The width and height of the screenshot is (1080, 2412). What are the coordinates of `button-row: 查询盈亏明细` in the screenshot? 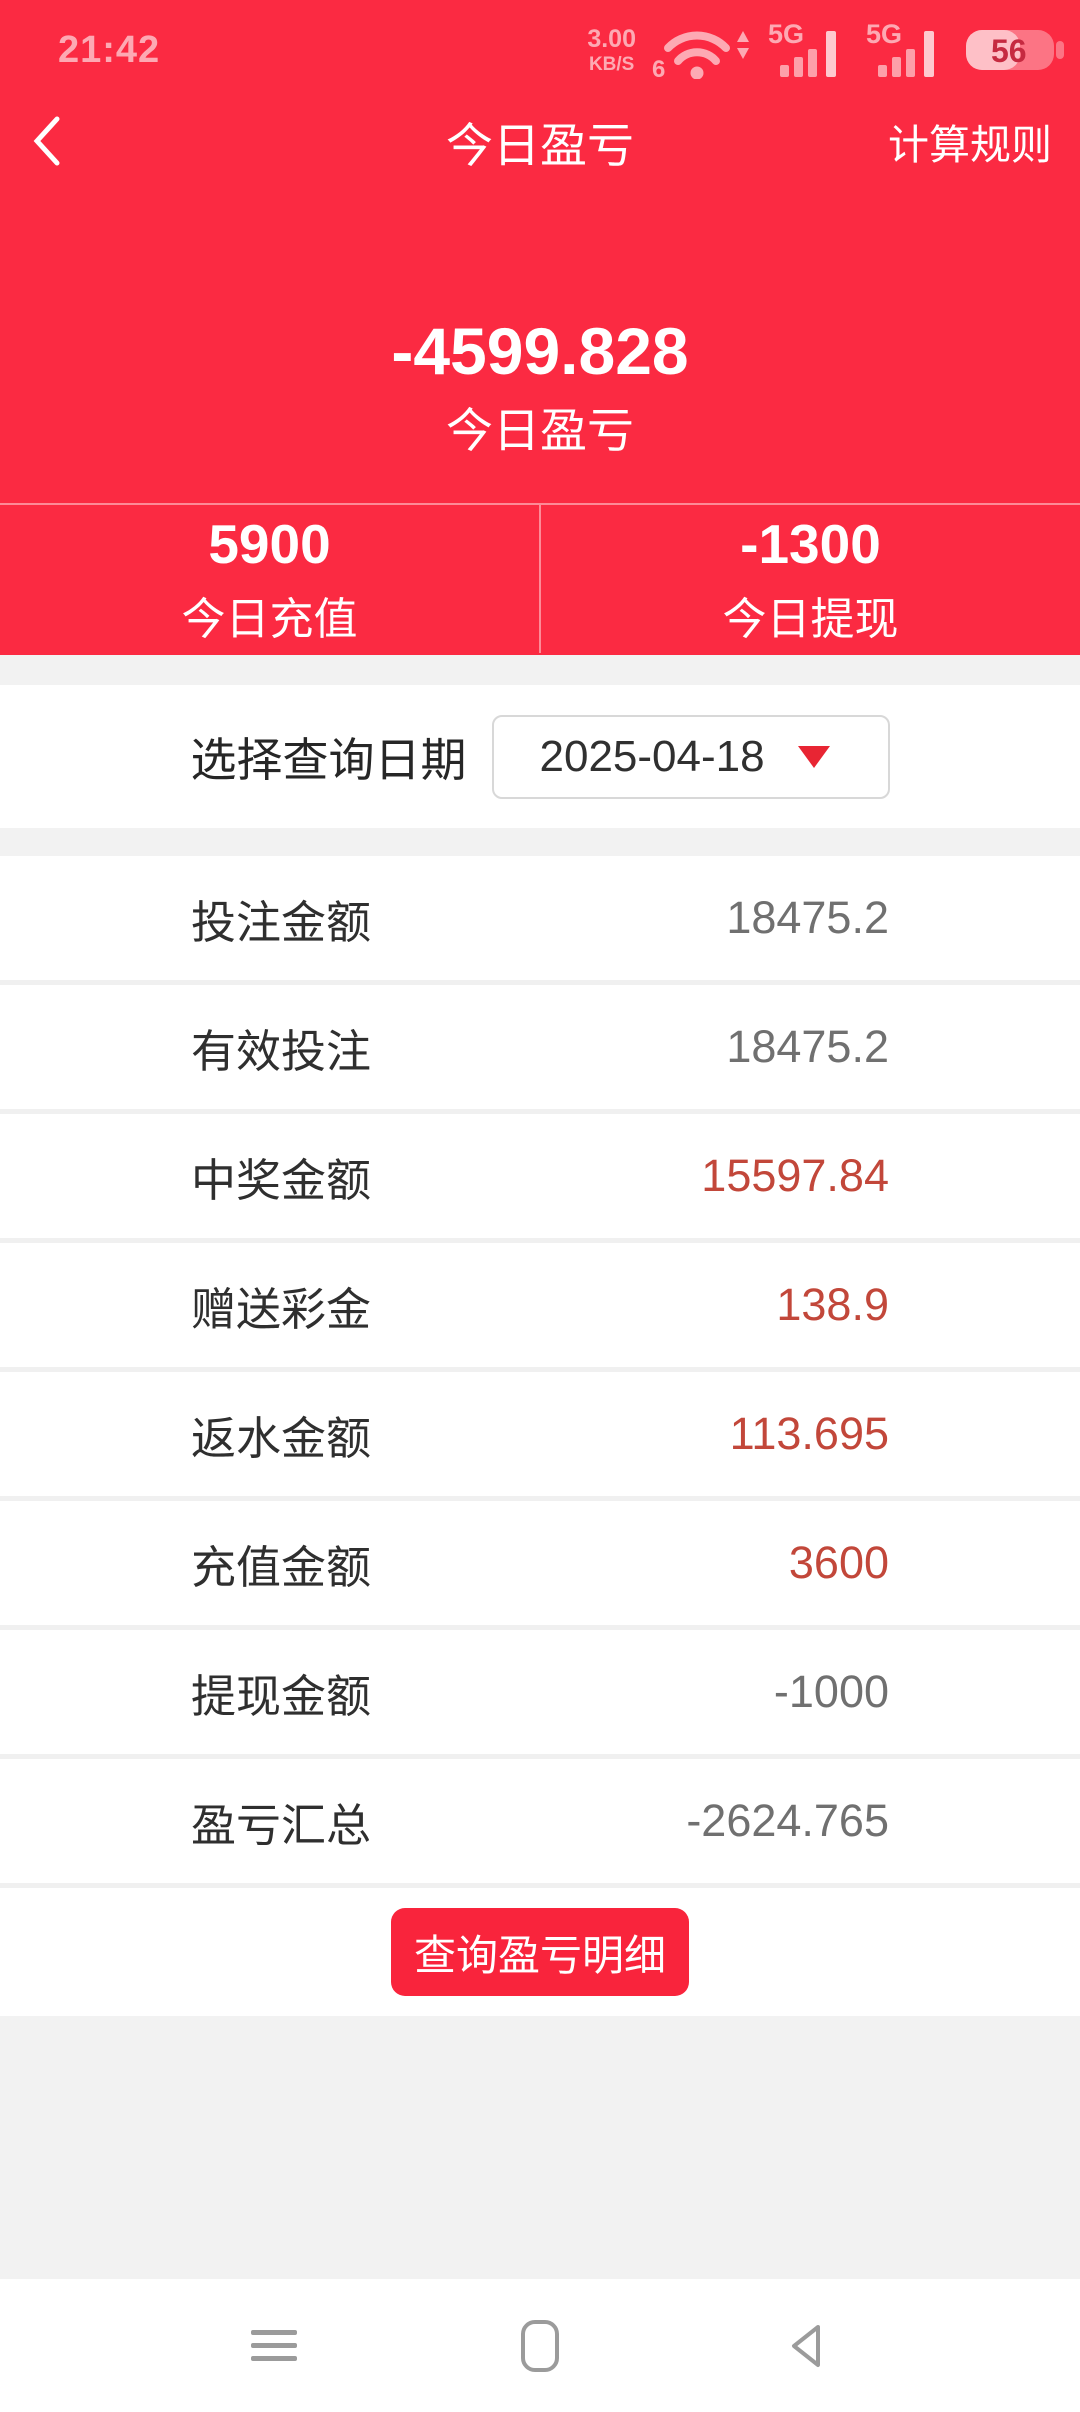 It's located at (540, 1949).